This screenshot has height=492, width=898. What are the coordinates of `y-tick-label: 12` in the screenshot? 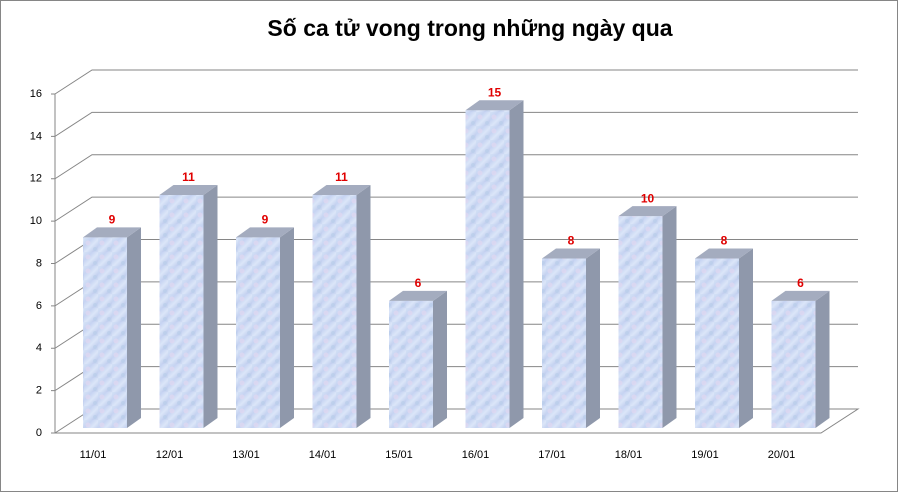 It's located at (36, 179).